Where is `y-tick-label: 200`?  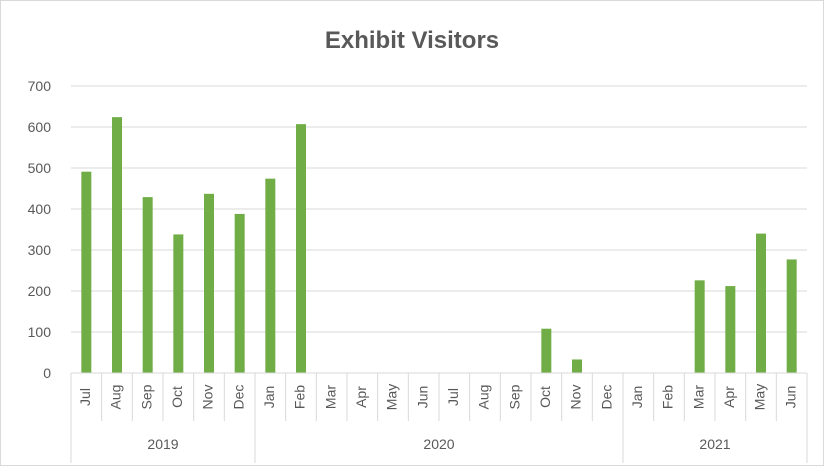
y-tick-label: 200 is located at coordinates (40, 291).